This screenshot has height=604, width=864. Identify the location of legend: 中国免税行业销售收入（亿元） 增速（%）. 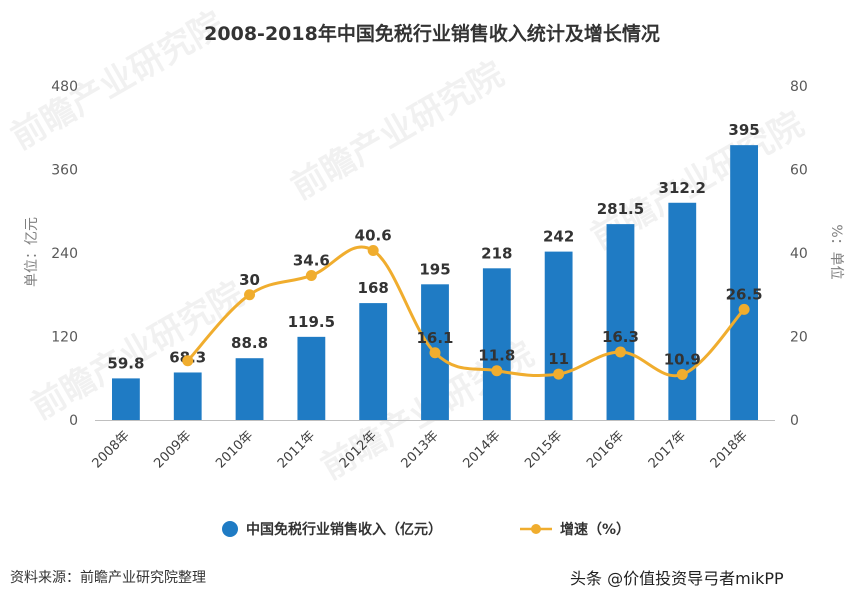
(426, 529).